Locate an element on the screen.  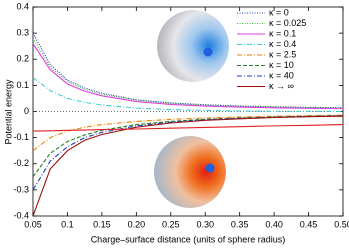
sphere-bottom is located at coordinates (190, 172).